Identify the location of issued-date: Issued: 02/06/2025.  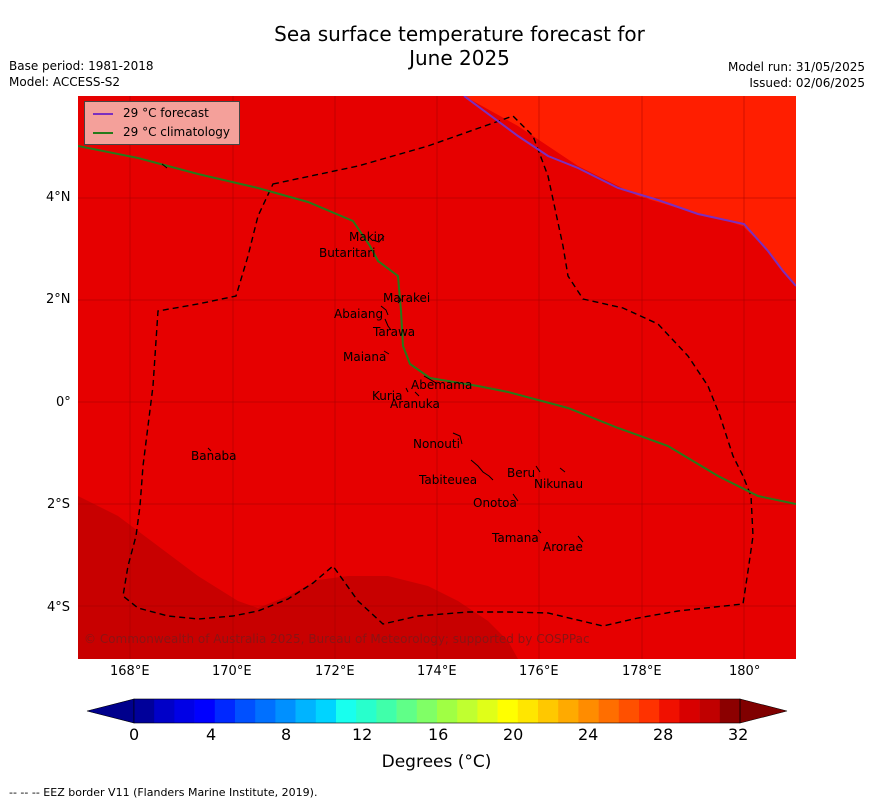
(807, 83).